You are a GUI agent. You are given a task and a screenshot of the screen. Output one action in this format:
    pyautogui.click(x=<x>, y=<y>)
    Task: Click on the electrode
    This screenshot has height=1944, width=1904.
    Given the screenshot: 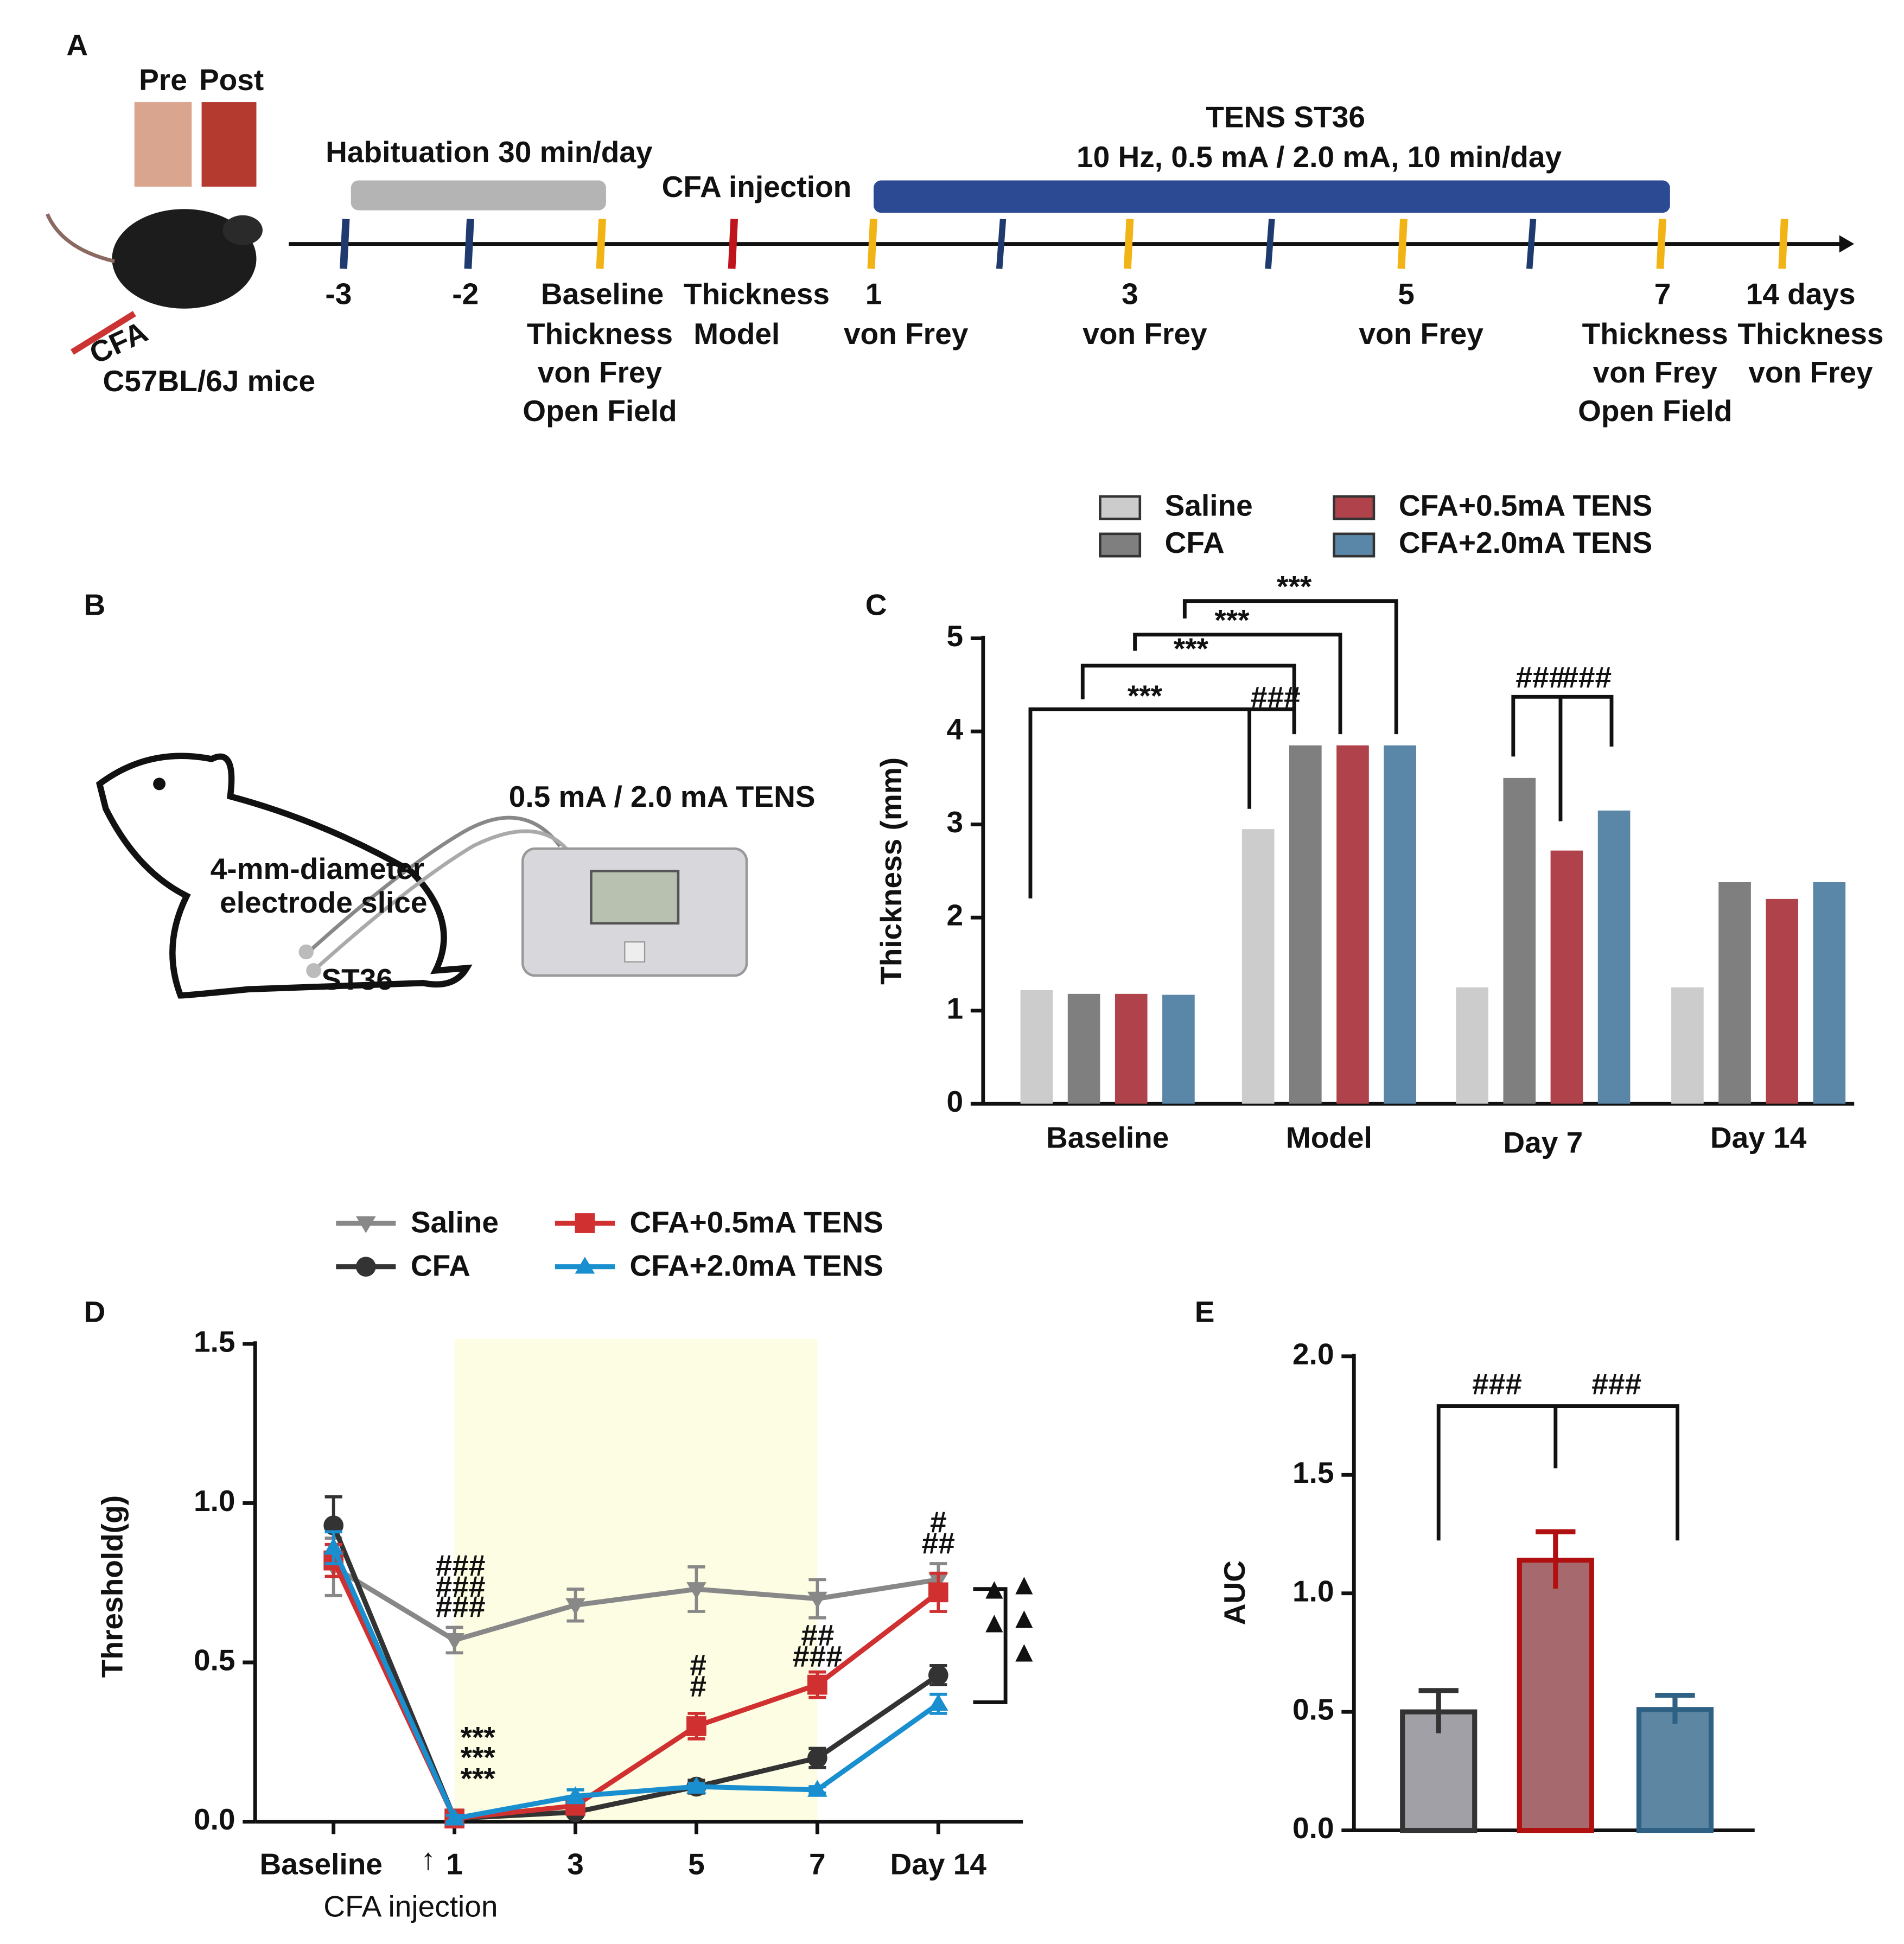 What is the action you would take?
    pyautogui.click(x=313, y=970)
    